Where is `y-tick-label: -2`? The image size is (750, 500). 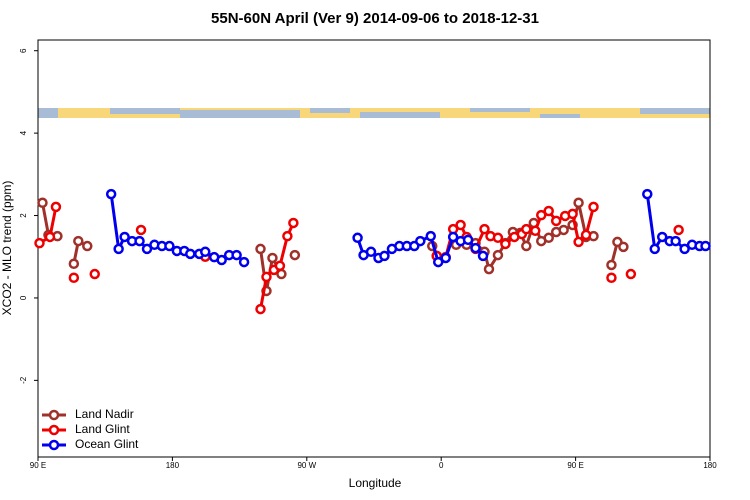
y-tick-label: -2 is located at coordinates (23, 380).